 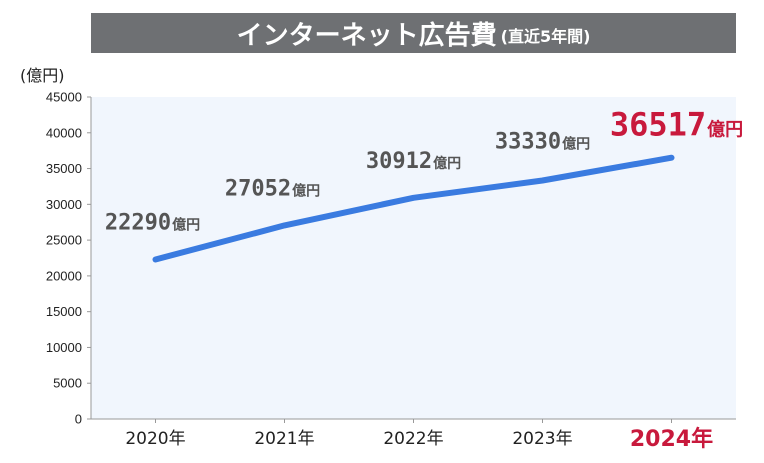 I want to click on y-tick-label: 5000, so click(x=67, y=383).